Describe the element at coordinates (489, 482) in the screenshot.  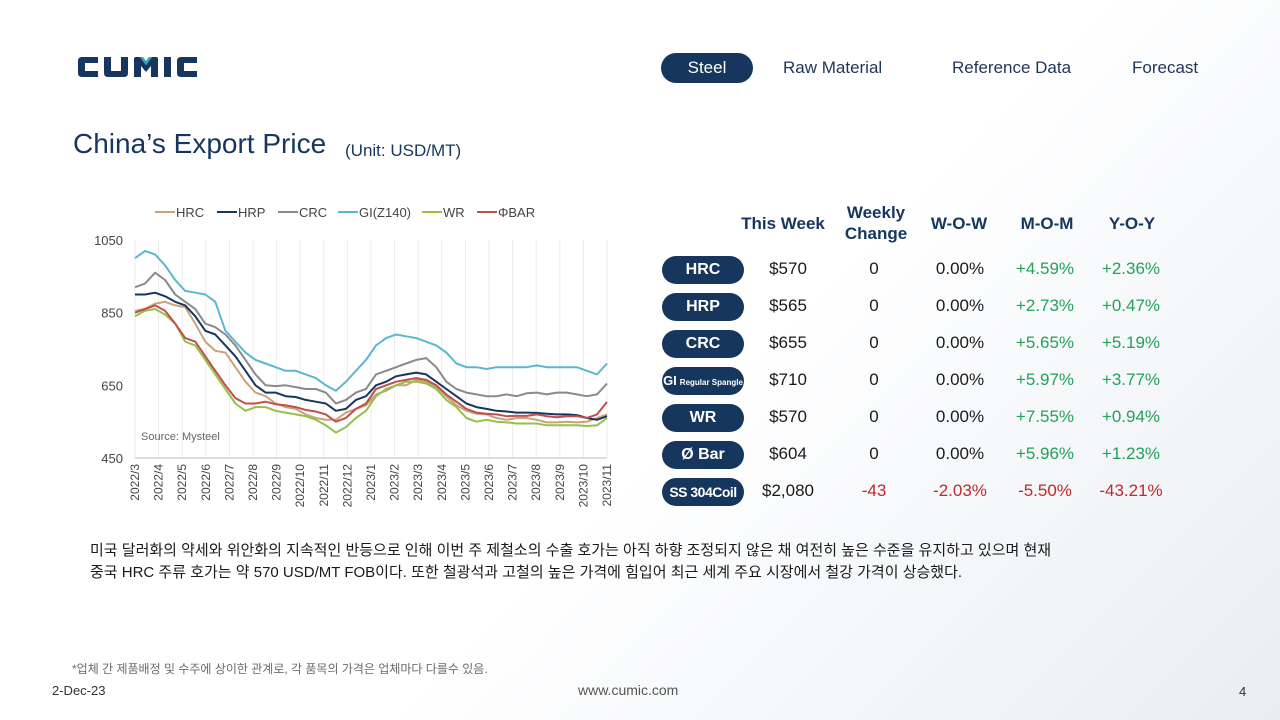
I see `x-tick-label: 2023/6` at that location.